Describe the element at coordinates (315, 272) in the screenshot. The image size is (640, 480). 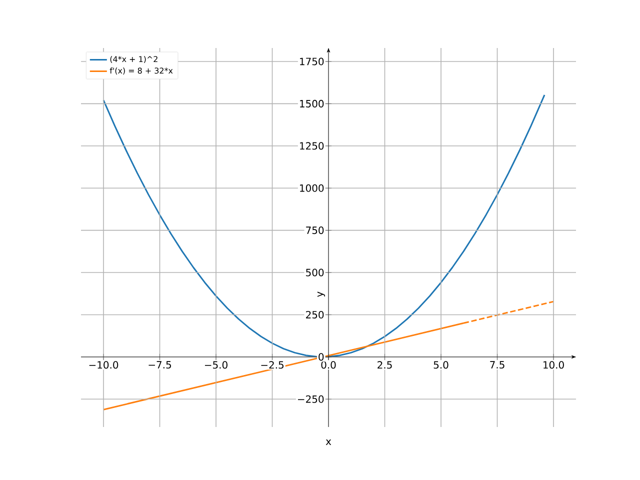
I see `y-tick-label: 500` at that location.